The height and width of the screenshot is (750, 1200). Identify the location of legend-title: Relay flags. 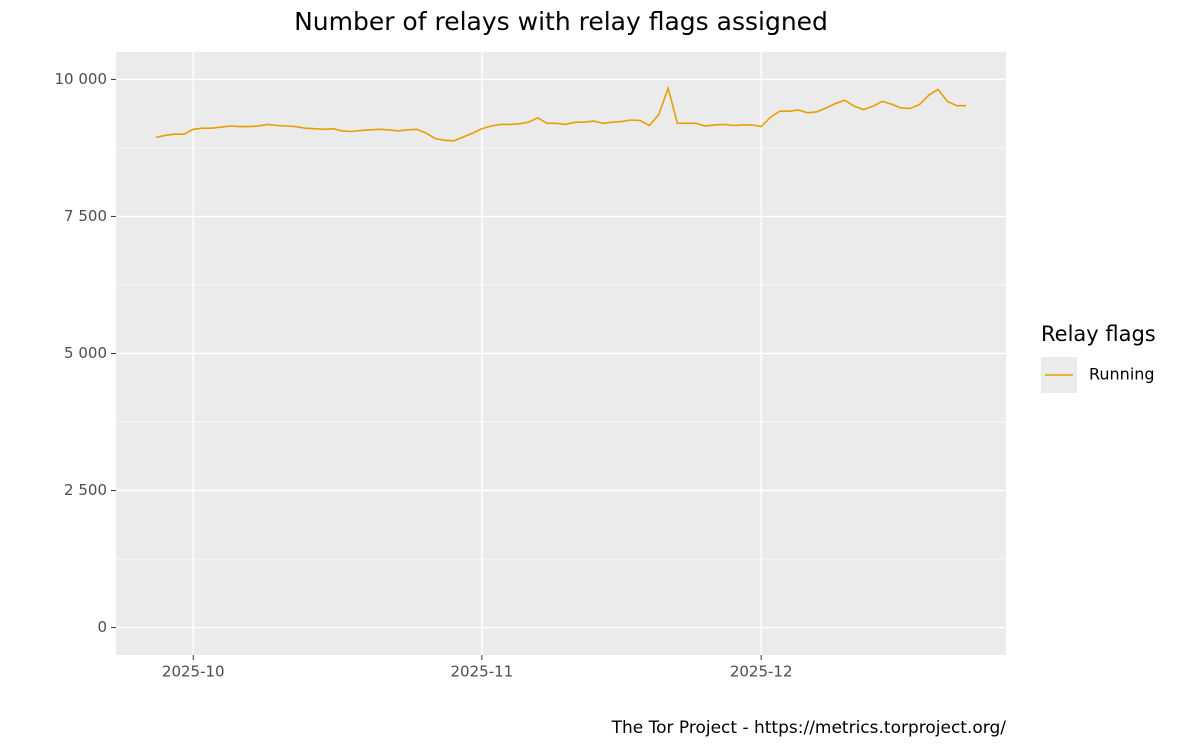
(1098, 334).